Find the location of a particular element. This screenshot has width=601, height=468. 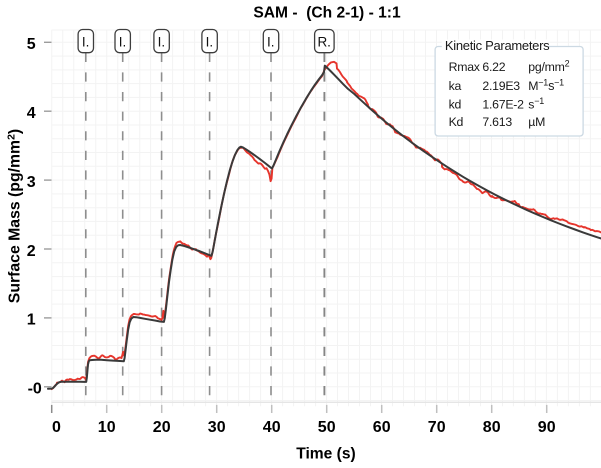

svg-text: 1.67E-2 is located at coordinates (503, 104).